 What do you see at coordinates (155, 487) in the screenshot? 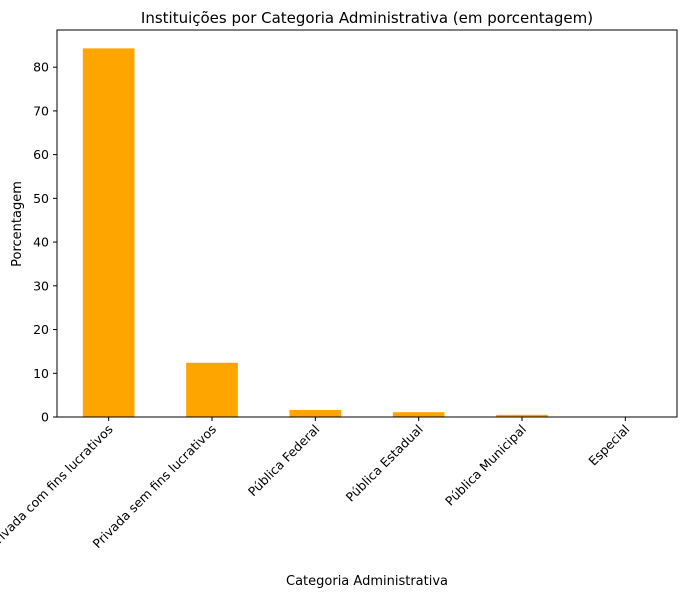
I see `x-tick-label-1: Privada sem fins lucrativos` at bounding box center [155, 487].